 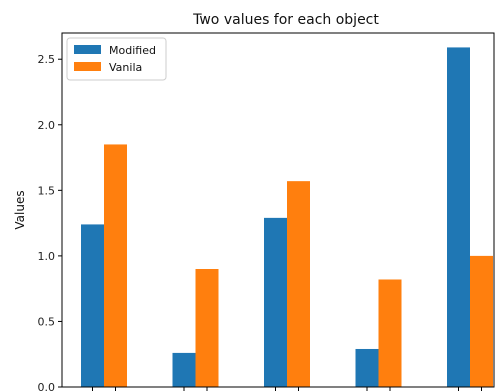 I want to click on chart-title: Two values for each object, so click(x=285, y=20).